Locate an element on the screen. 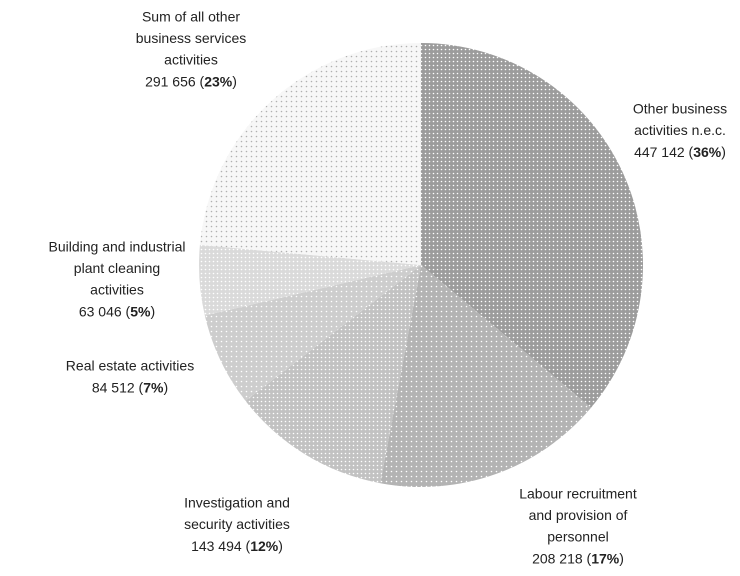  percent-label: 36% is located at coordinates (707, 152).